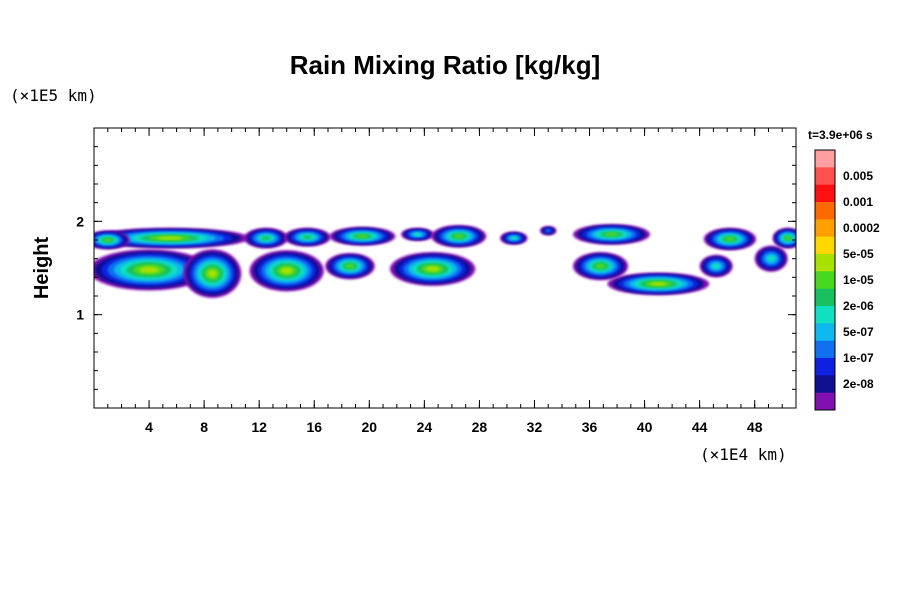 This screenshot has height=600, width=900. Describe the element at coordinates (590, 427) in the screenshot. I see `x-tick-label: 36` at that location.